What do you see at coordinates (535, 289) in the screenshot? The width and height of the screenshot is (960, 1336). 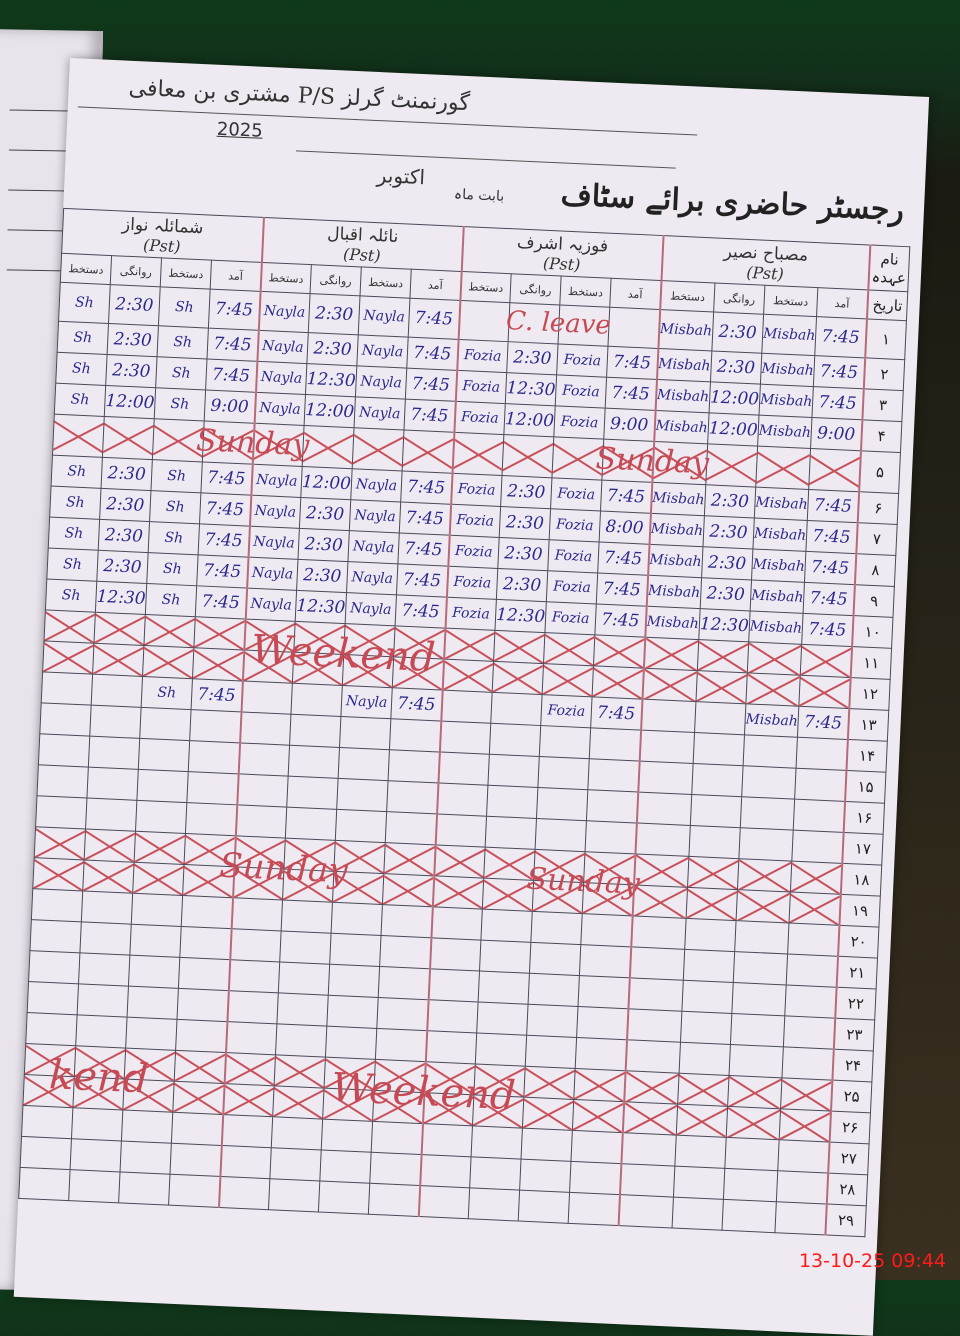 I see `column-header: روانگی` at bounding box center [535, 289].